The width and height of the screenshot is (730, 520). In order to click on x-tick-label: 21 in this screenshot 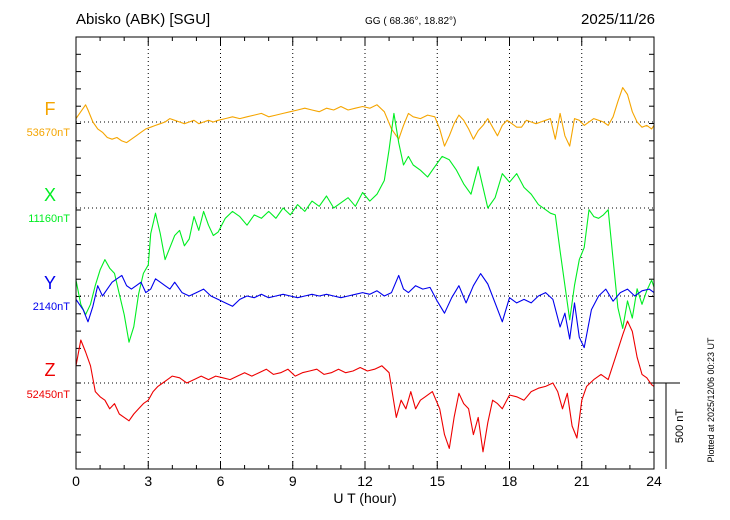, I will do `click(582, 481)`.